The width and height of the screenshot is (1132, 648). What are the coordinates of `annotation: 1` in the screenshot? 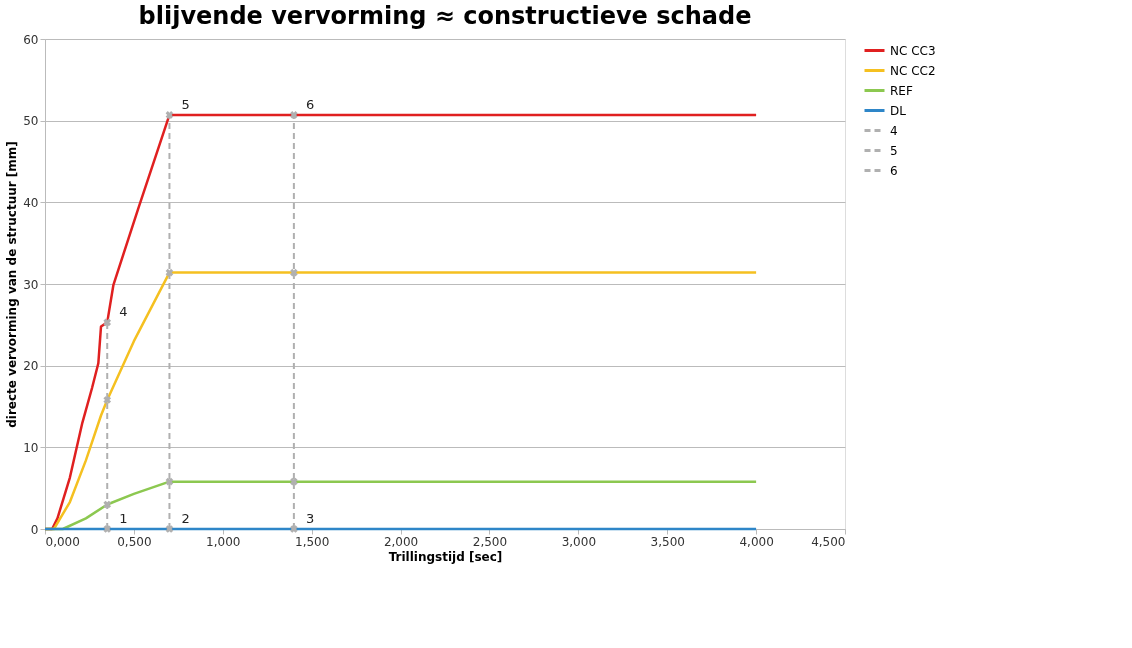 It's located at (123, 518).